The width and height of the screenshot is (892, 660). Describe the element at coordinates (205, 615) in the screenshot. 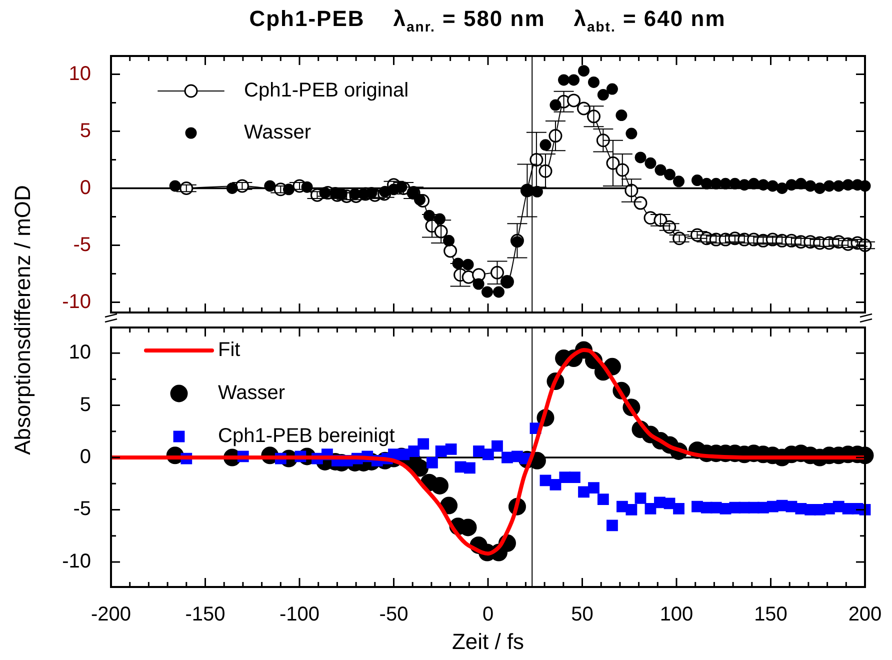

I see `x-tick-label: -150` at that location.